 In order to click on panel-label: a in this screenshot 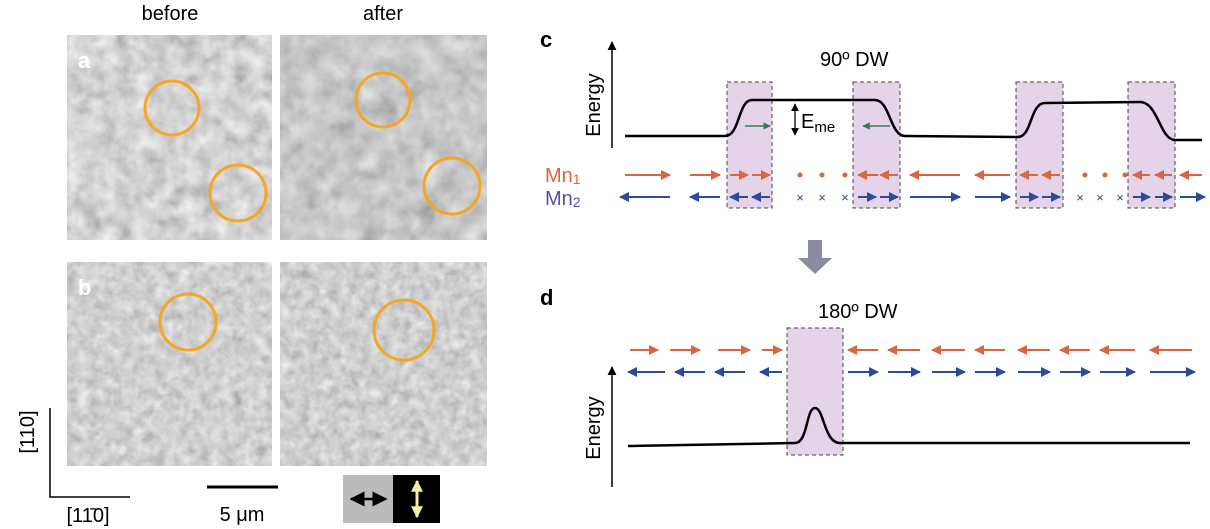, I will do `click(84, 60)`.